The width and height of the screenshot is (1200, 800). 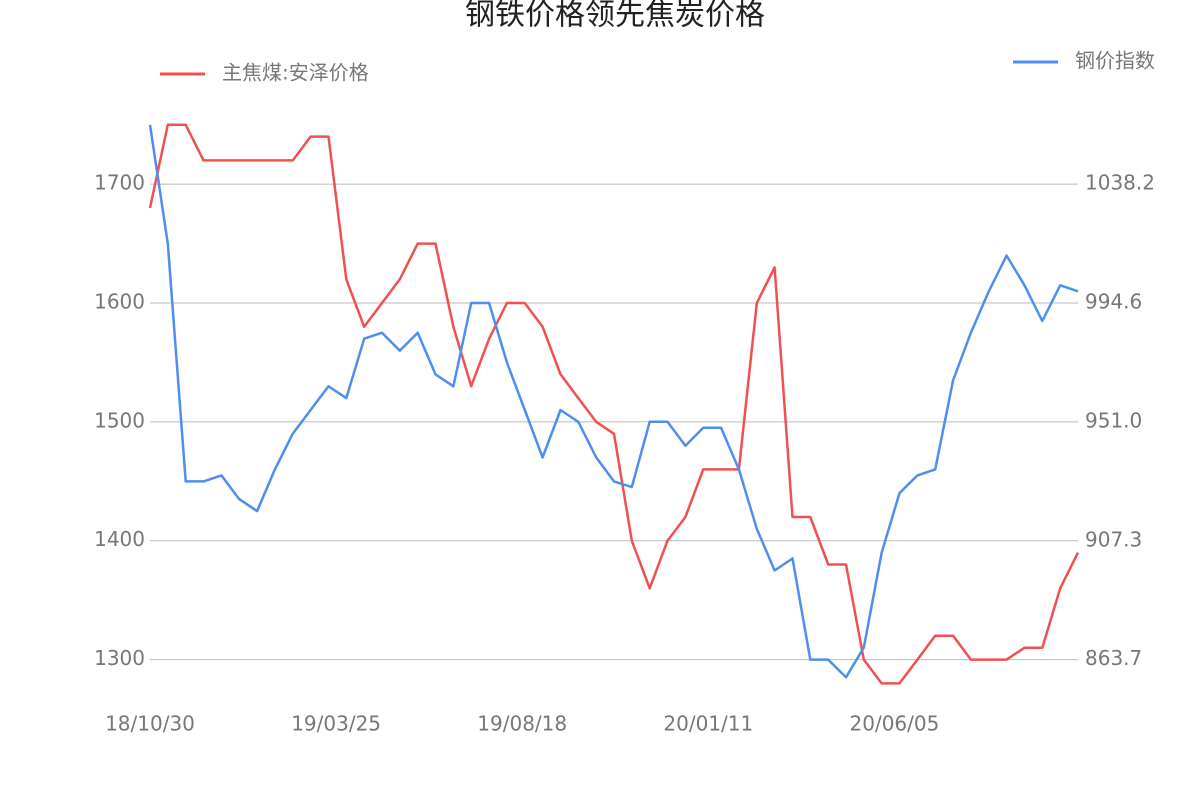 I want to click on x-tick-label: 20/06/05, so click(x=895, y=724).